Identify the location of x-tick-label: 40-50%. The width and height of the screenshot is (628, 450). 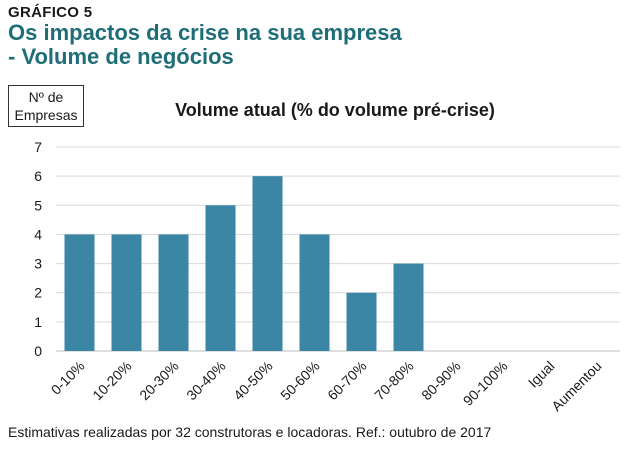
(252, 380).